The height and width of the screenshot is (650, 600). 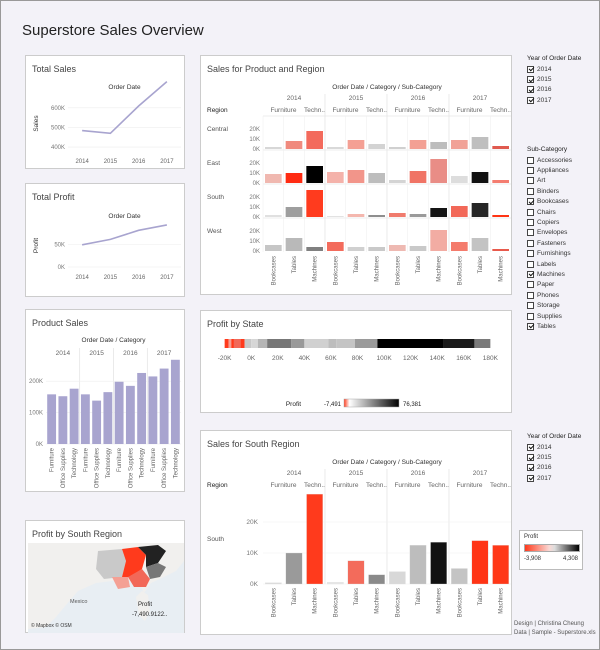 I want to click on legend-label: Profit, so click(x=293, y=404).